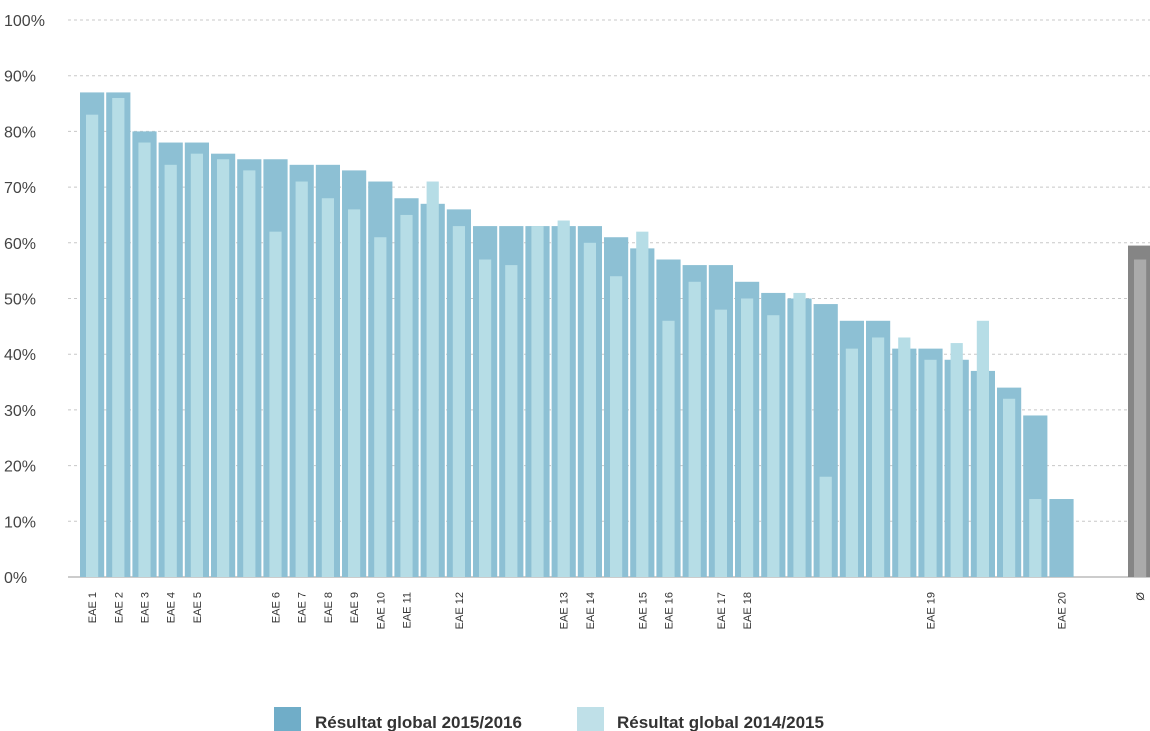 Image resolution: width=1150 pixels, height=731 pixels. I want to click on x-tick-label: EAE 4, so click(172, 607).